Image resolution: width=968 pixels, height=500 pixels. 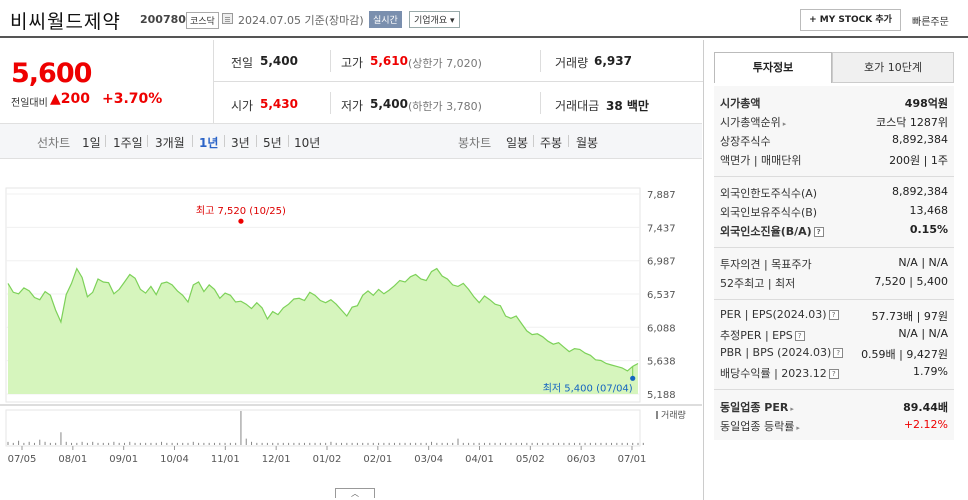 I want to click on x-tick-label: 01/02, so click(x=327, y=459).